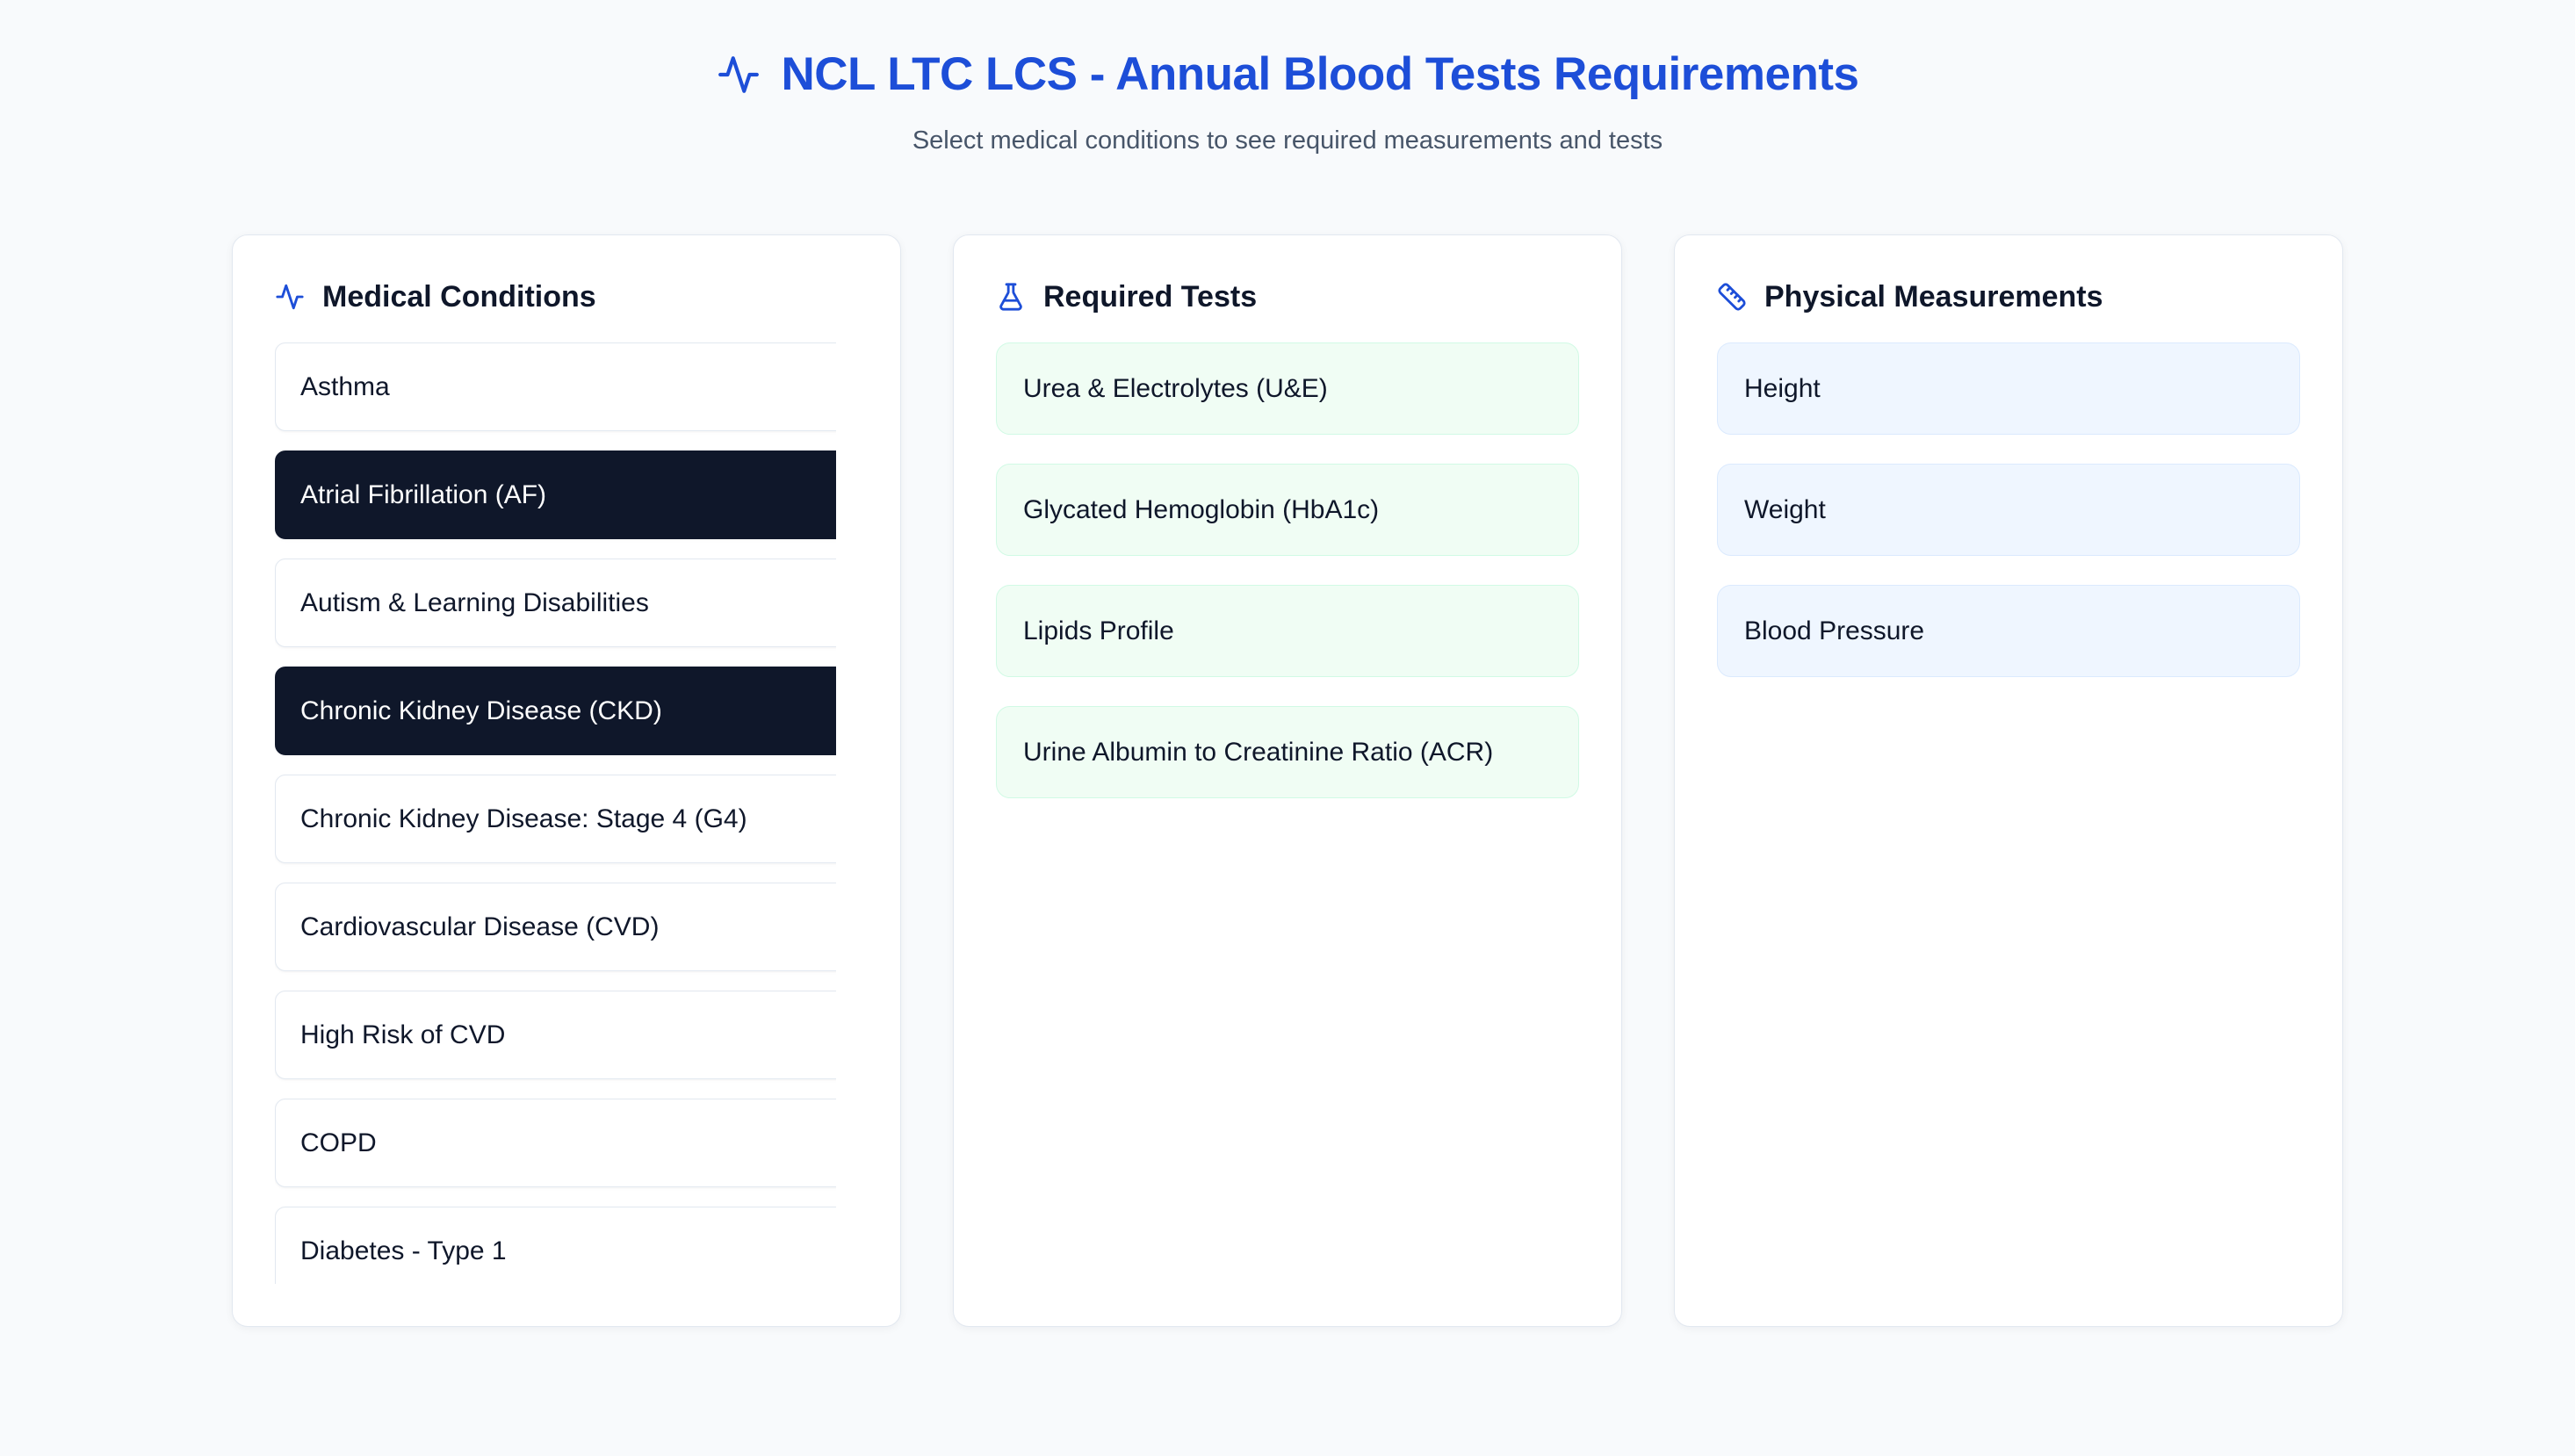 Image resolution: width=2575 pixels, height=1456 pixels. I want to click on panel-required-tests-header: Required Tests, so click(1287, 297).